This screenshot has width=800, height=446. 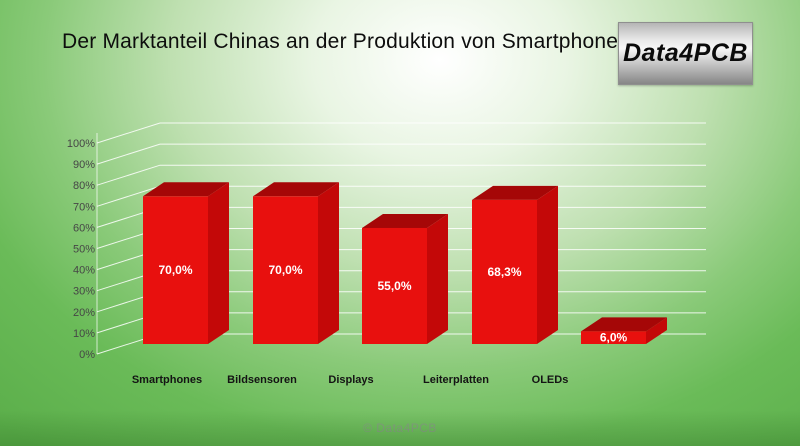 I want to click on data4pcb-logo: Data4PCB, so click(x=685, y=53).